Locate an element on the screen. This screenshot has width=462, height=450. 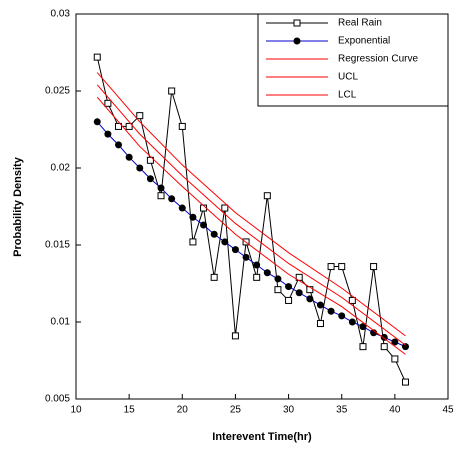
legend-label: UCL is located at coordinates (348, 77).